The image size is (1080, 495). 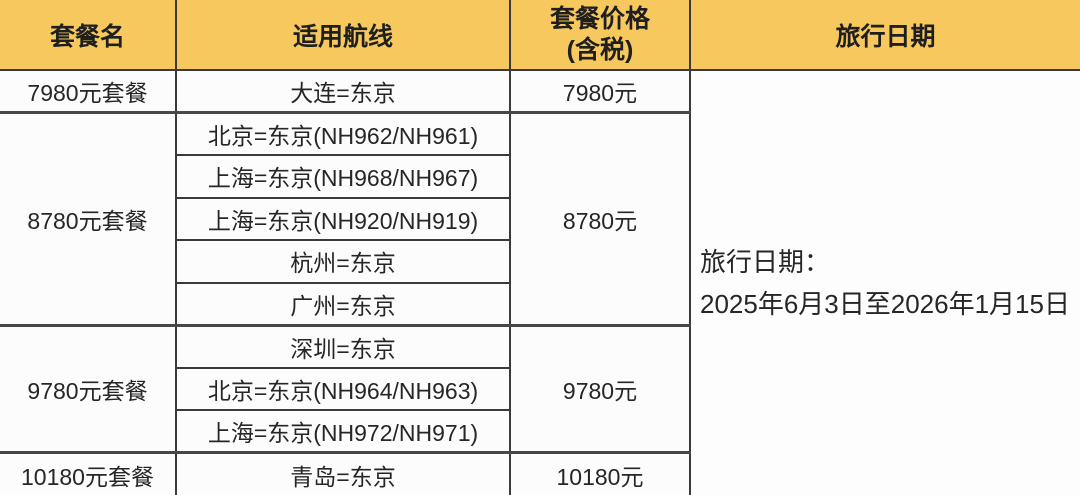 I want to click on package-name-cell: 8780元套餐, so click(x=88, y=218).